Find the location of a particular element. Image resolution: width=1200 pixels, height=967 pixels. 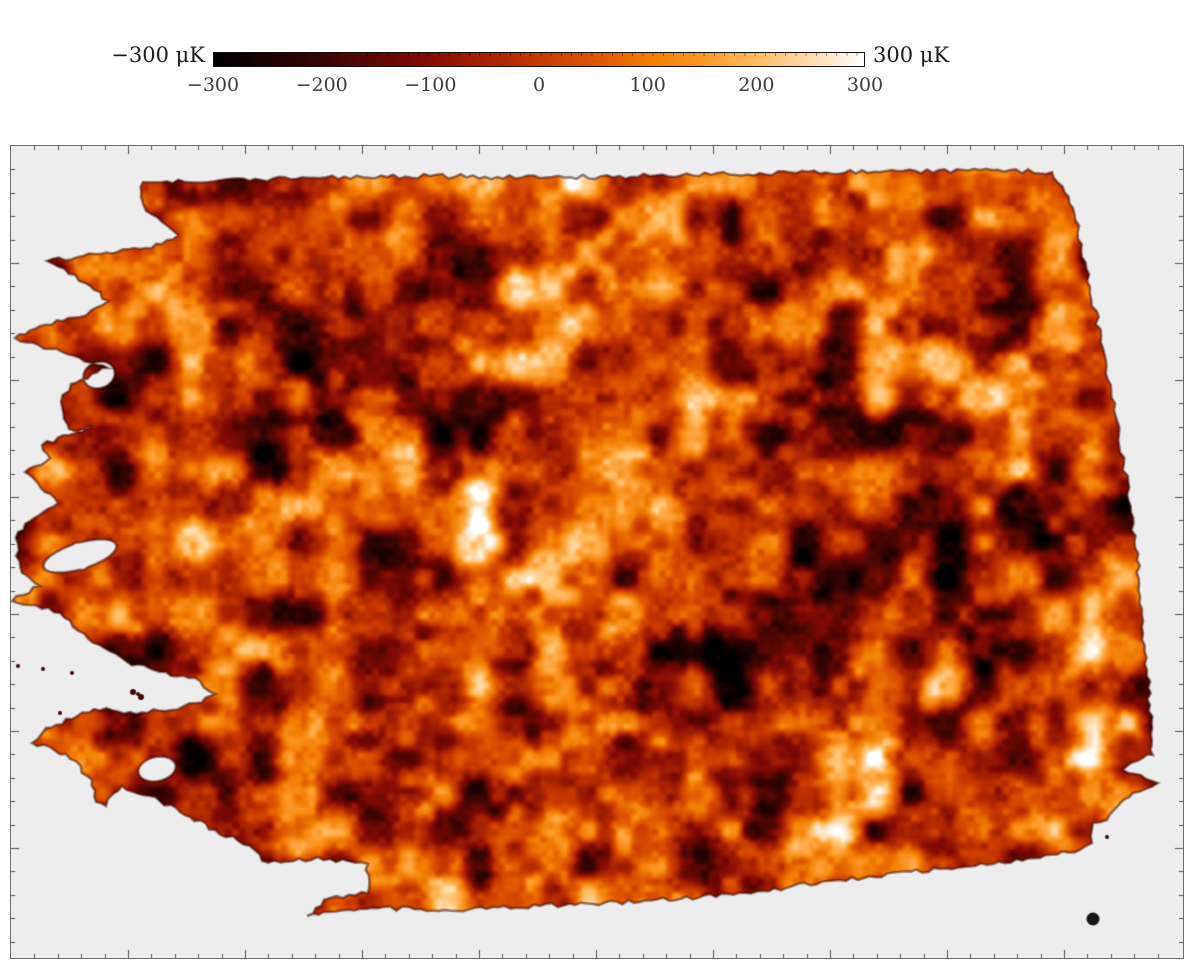

colorbar-tick-label: −300 is located at coordinates (213, 85).